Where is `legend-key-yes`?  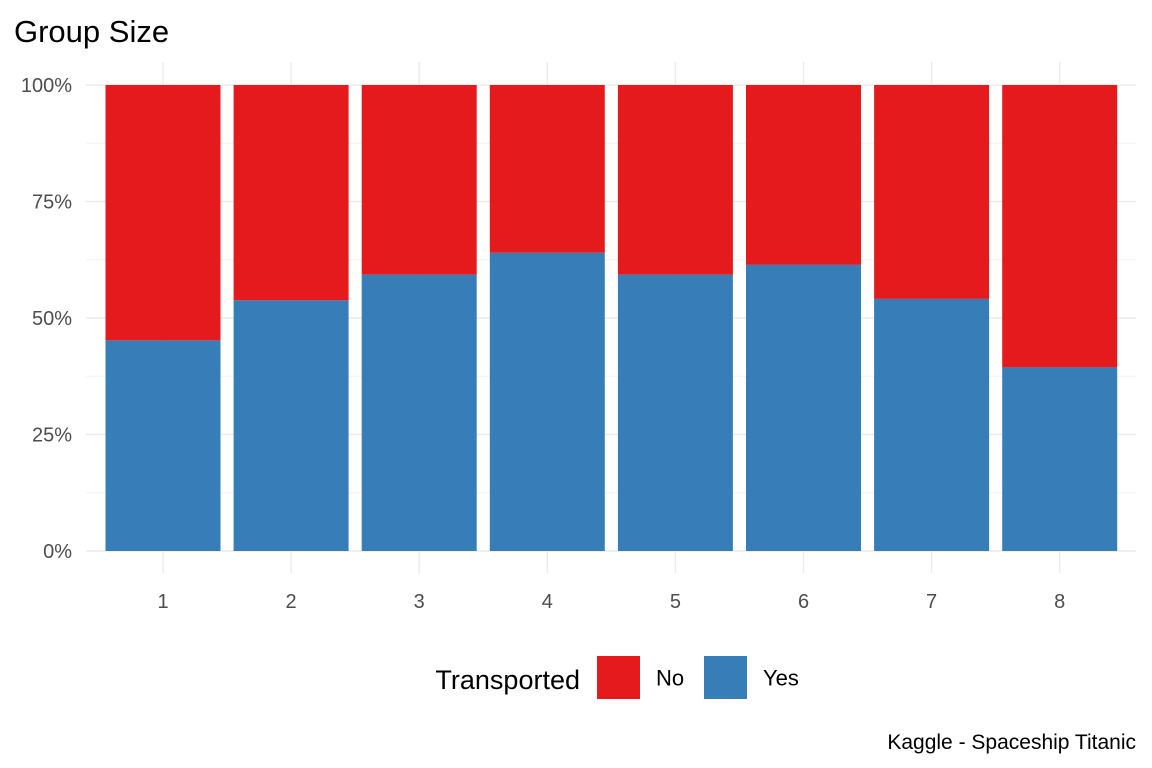
legend-key-yes is located at coordinates (725, 677).